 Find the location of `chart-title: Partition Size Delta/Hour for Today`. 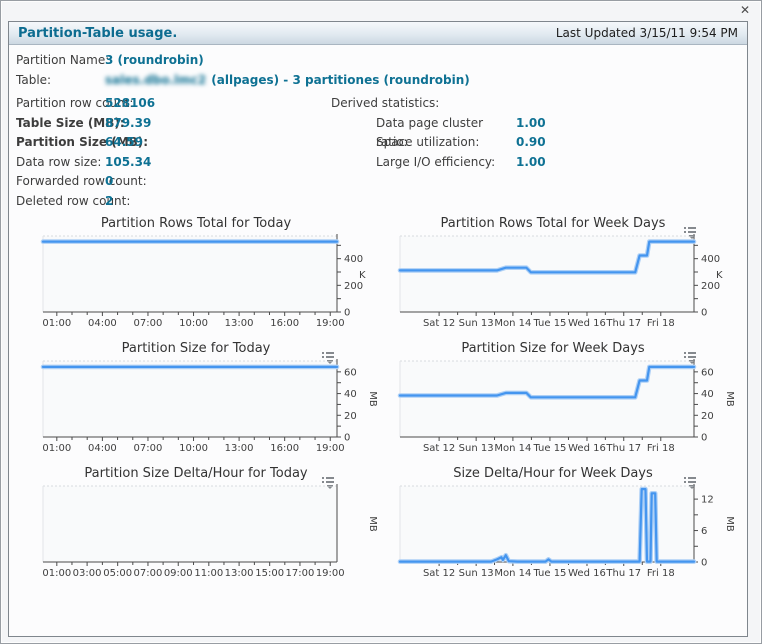

chart-title: Partition Size Delta/Hour for Today is located at coordinates (196, 473).